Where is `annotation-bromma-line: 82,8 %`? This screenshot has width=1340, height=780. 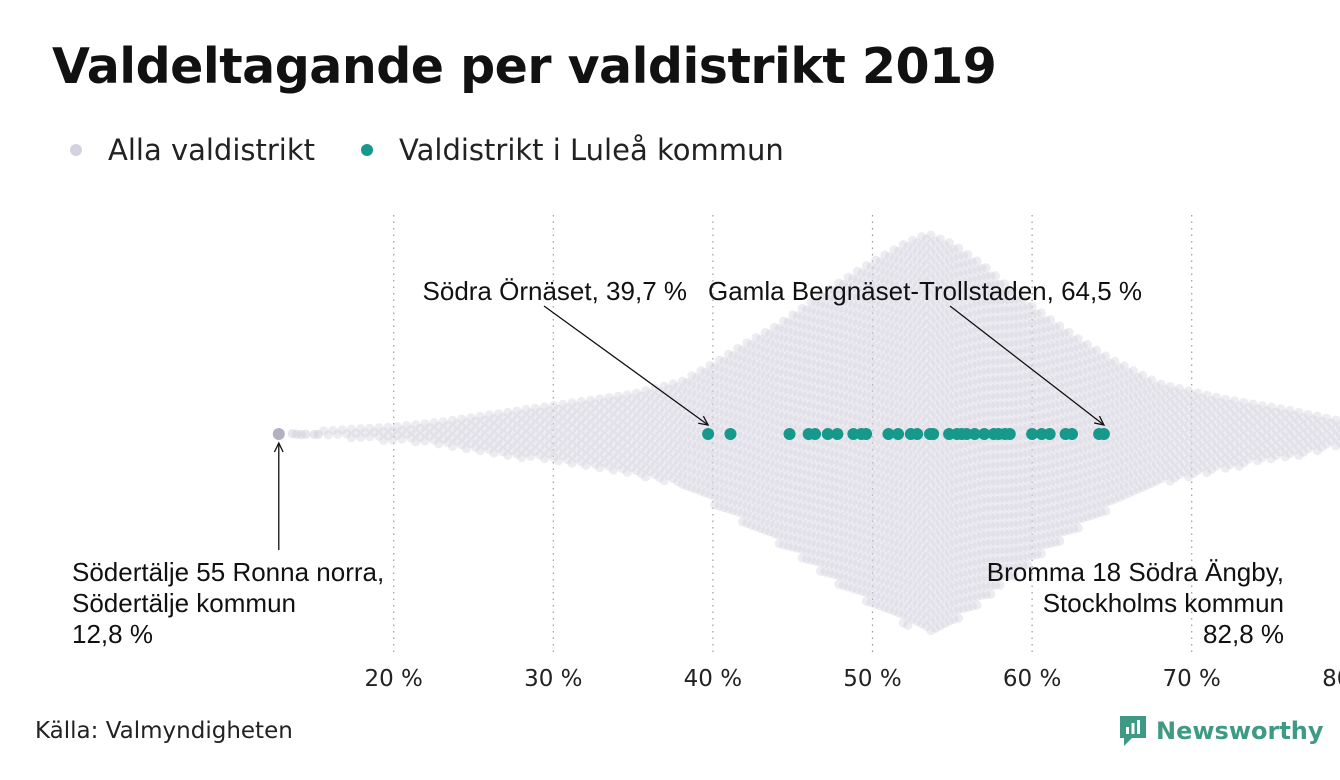
annotation-bromma-line: 82,8 % is located at coordinates (1243, 634).